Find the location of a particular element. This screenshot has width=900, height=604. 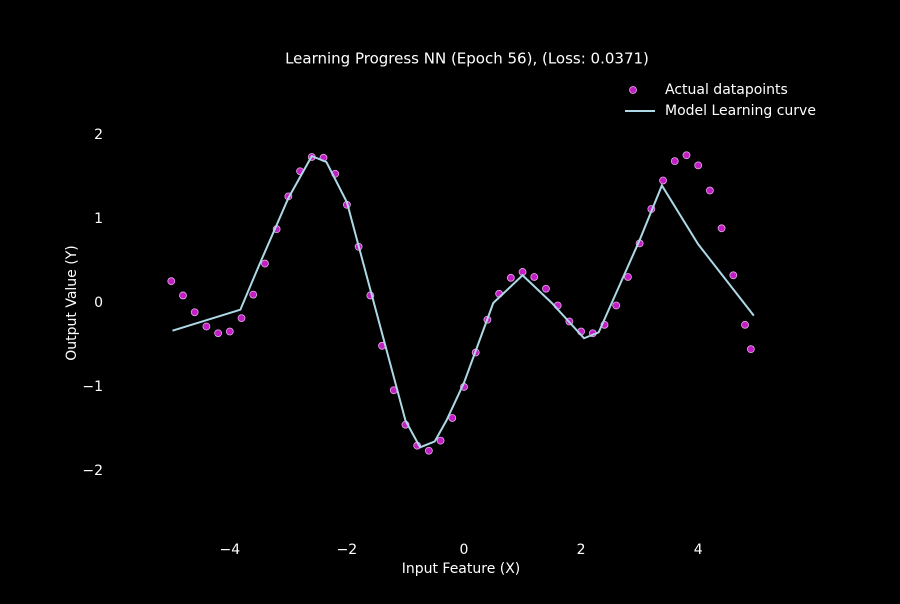

x-axis-label: Input Feature (X) is located at coordinates (461, 569).